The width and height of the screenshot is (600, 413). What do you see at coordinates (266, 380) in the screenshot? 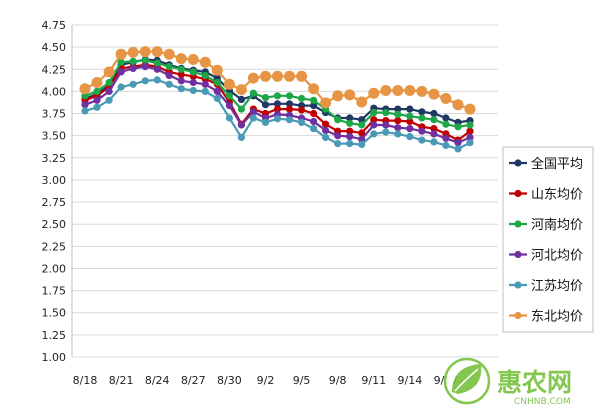
I see `x-tick-label: 9/2` at bounding box center [266, 380].